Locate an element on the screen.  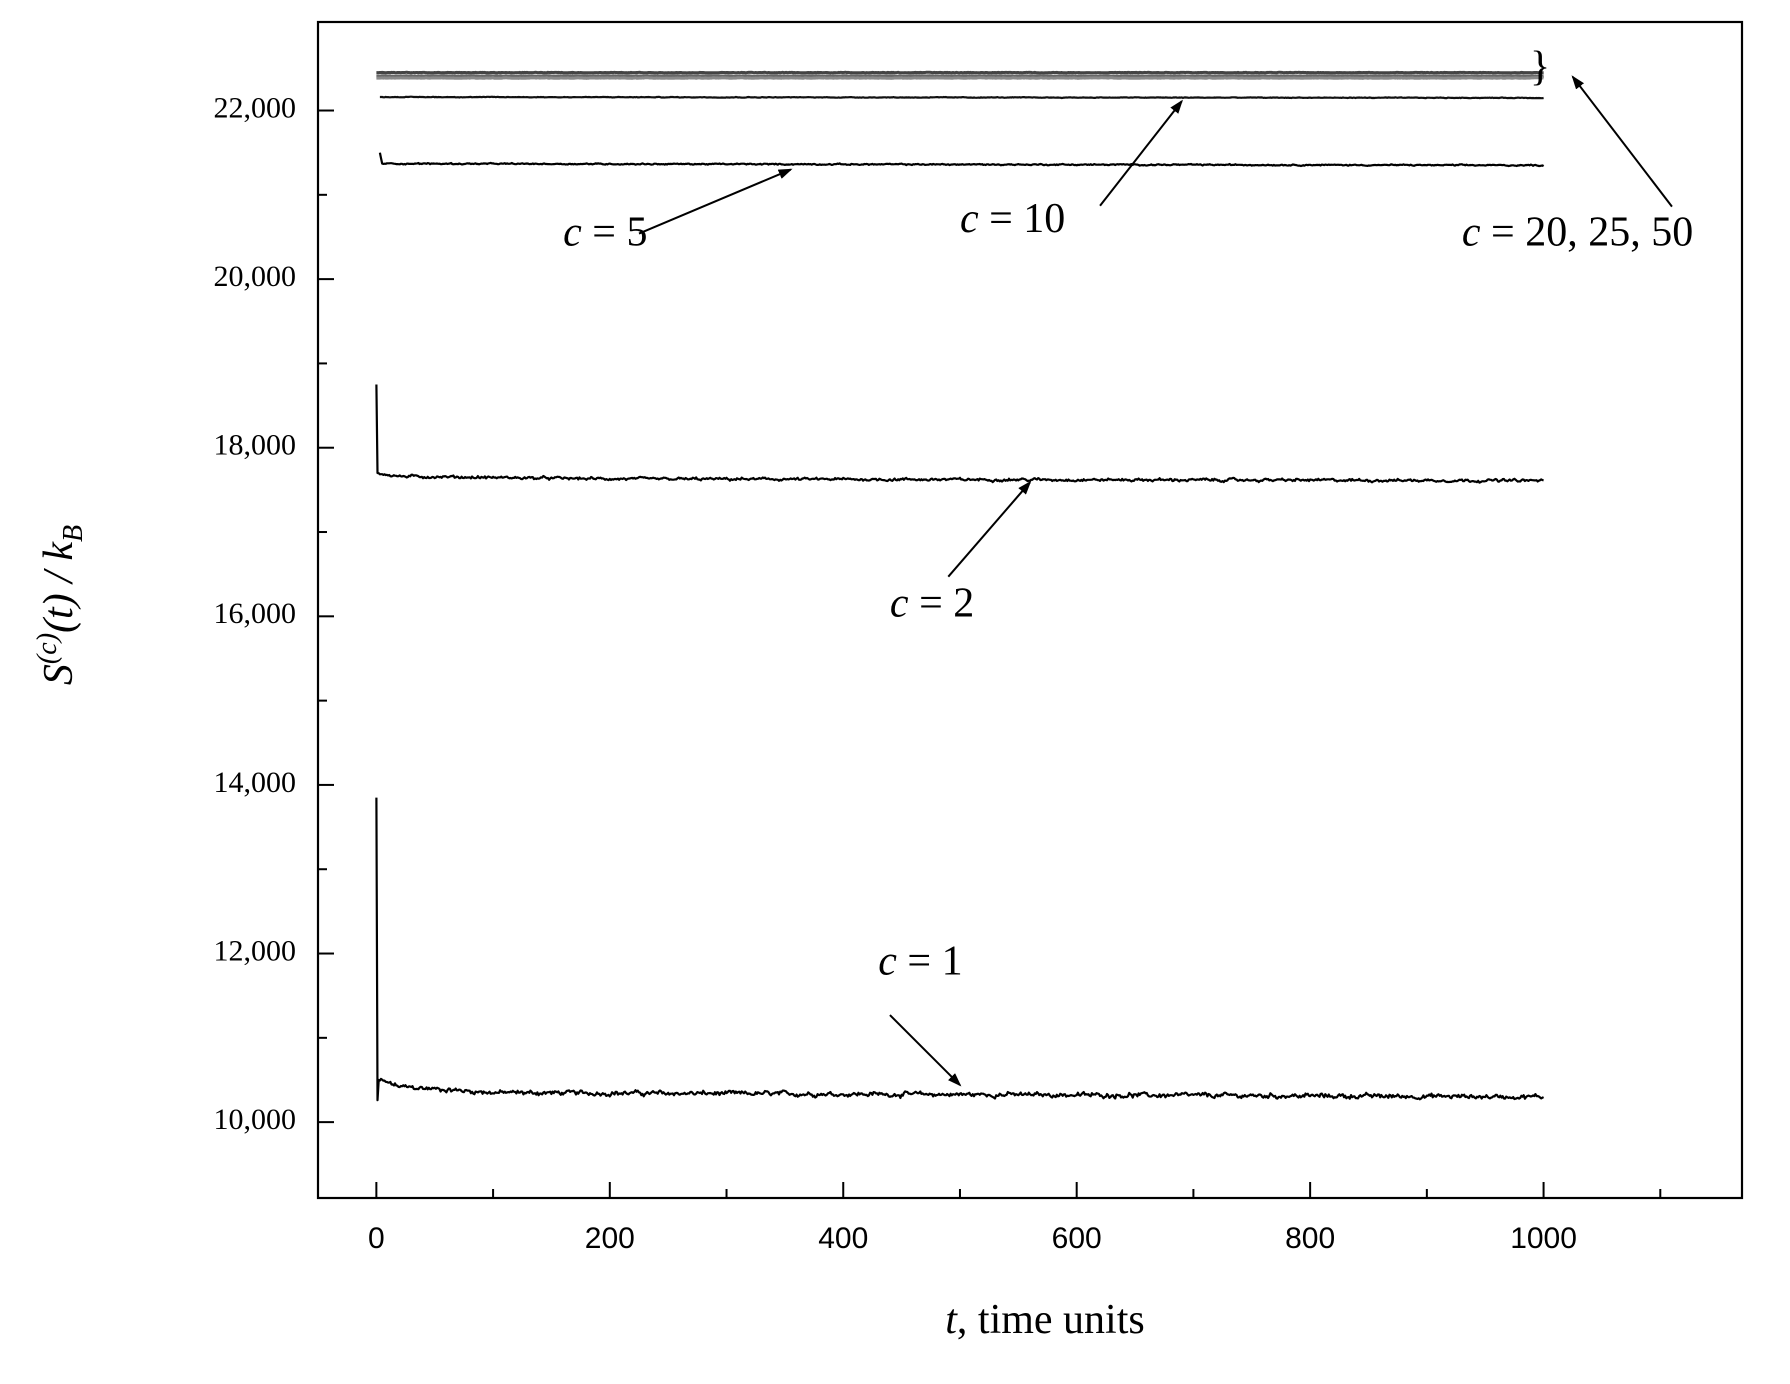
x-tick-label: 800 is located at coordinates (1310, 1238).